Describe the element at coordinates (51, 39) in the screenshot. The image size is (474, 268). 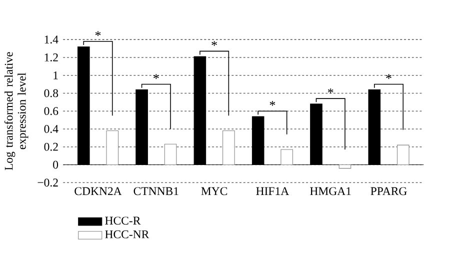
I see `y-tick-label: 1.4` at that location.